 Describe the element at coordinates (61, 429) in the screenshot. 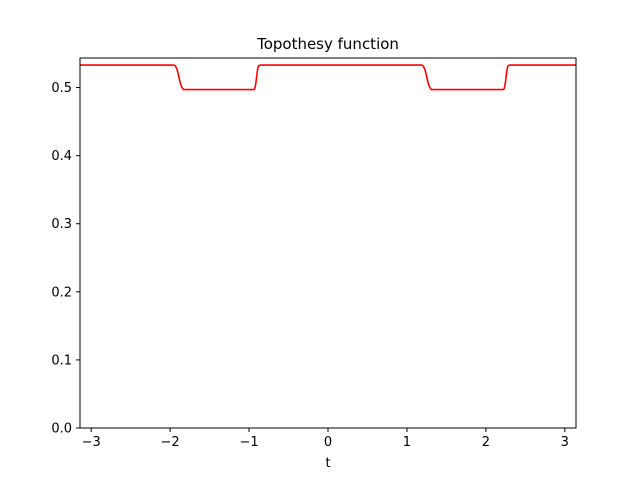

I see `y-tick-label: 0.0` at that location.